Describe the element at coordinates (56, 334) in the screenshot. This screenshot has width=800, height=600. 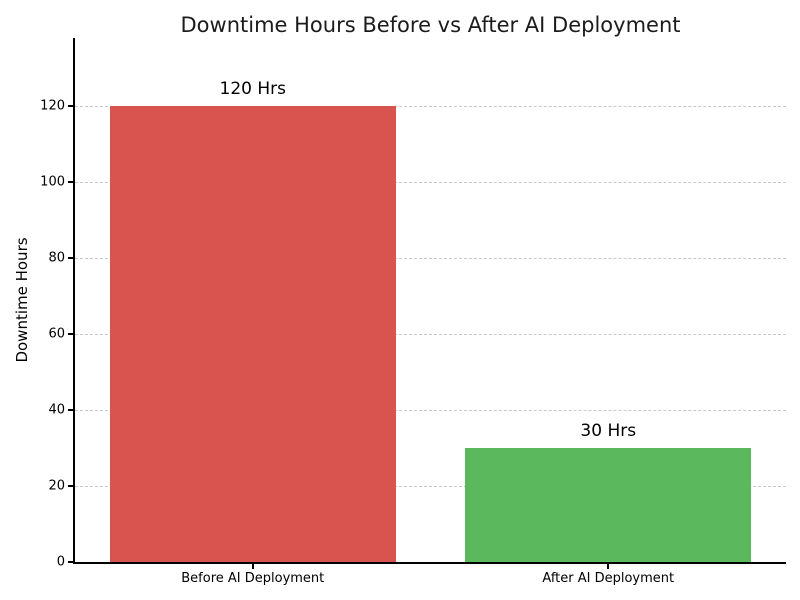
I see `y-tick-label: 60` at that location.